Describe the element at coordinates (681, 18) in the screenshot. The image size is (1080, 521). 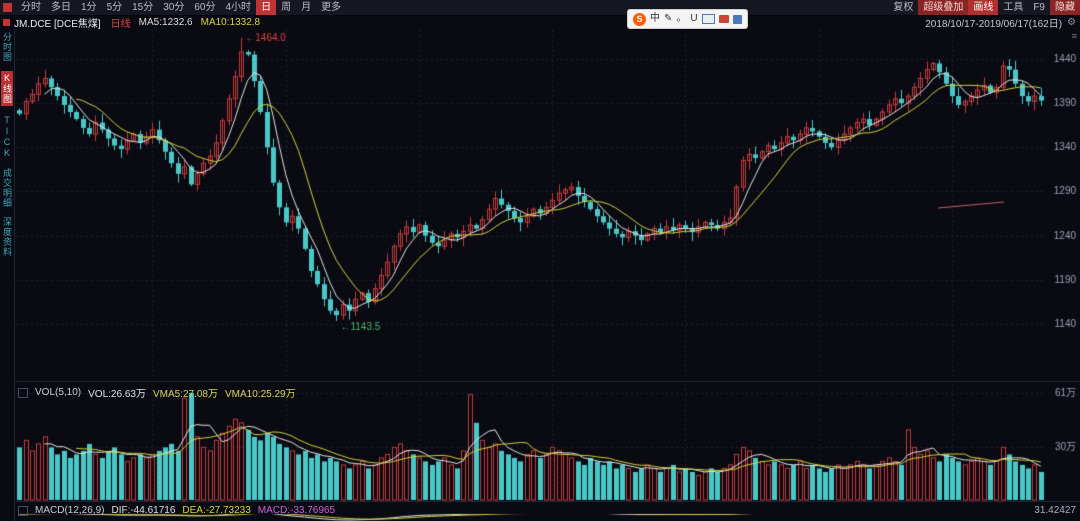
I see `ime-punct-icon: 。` at that location.